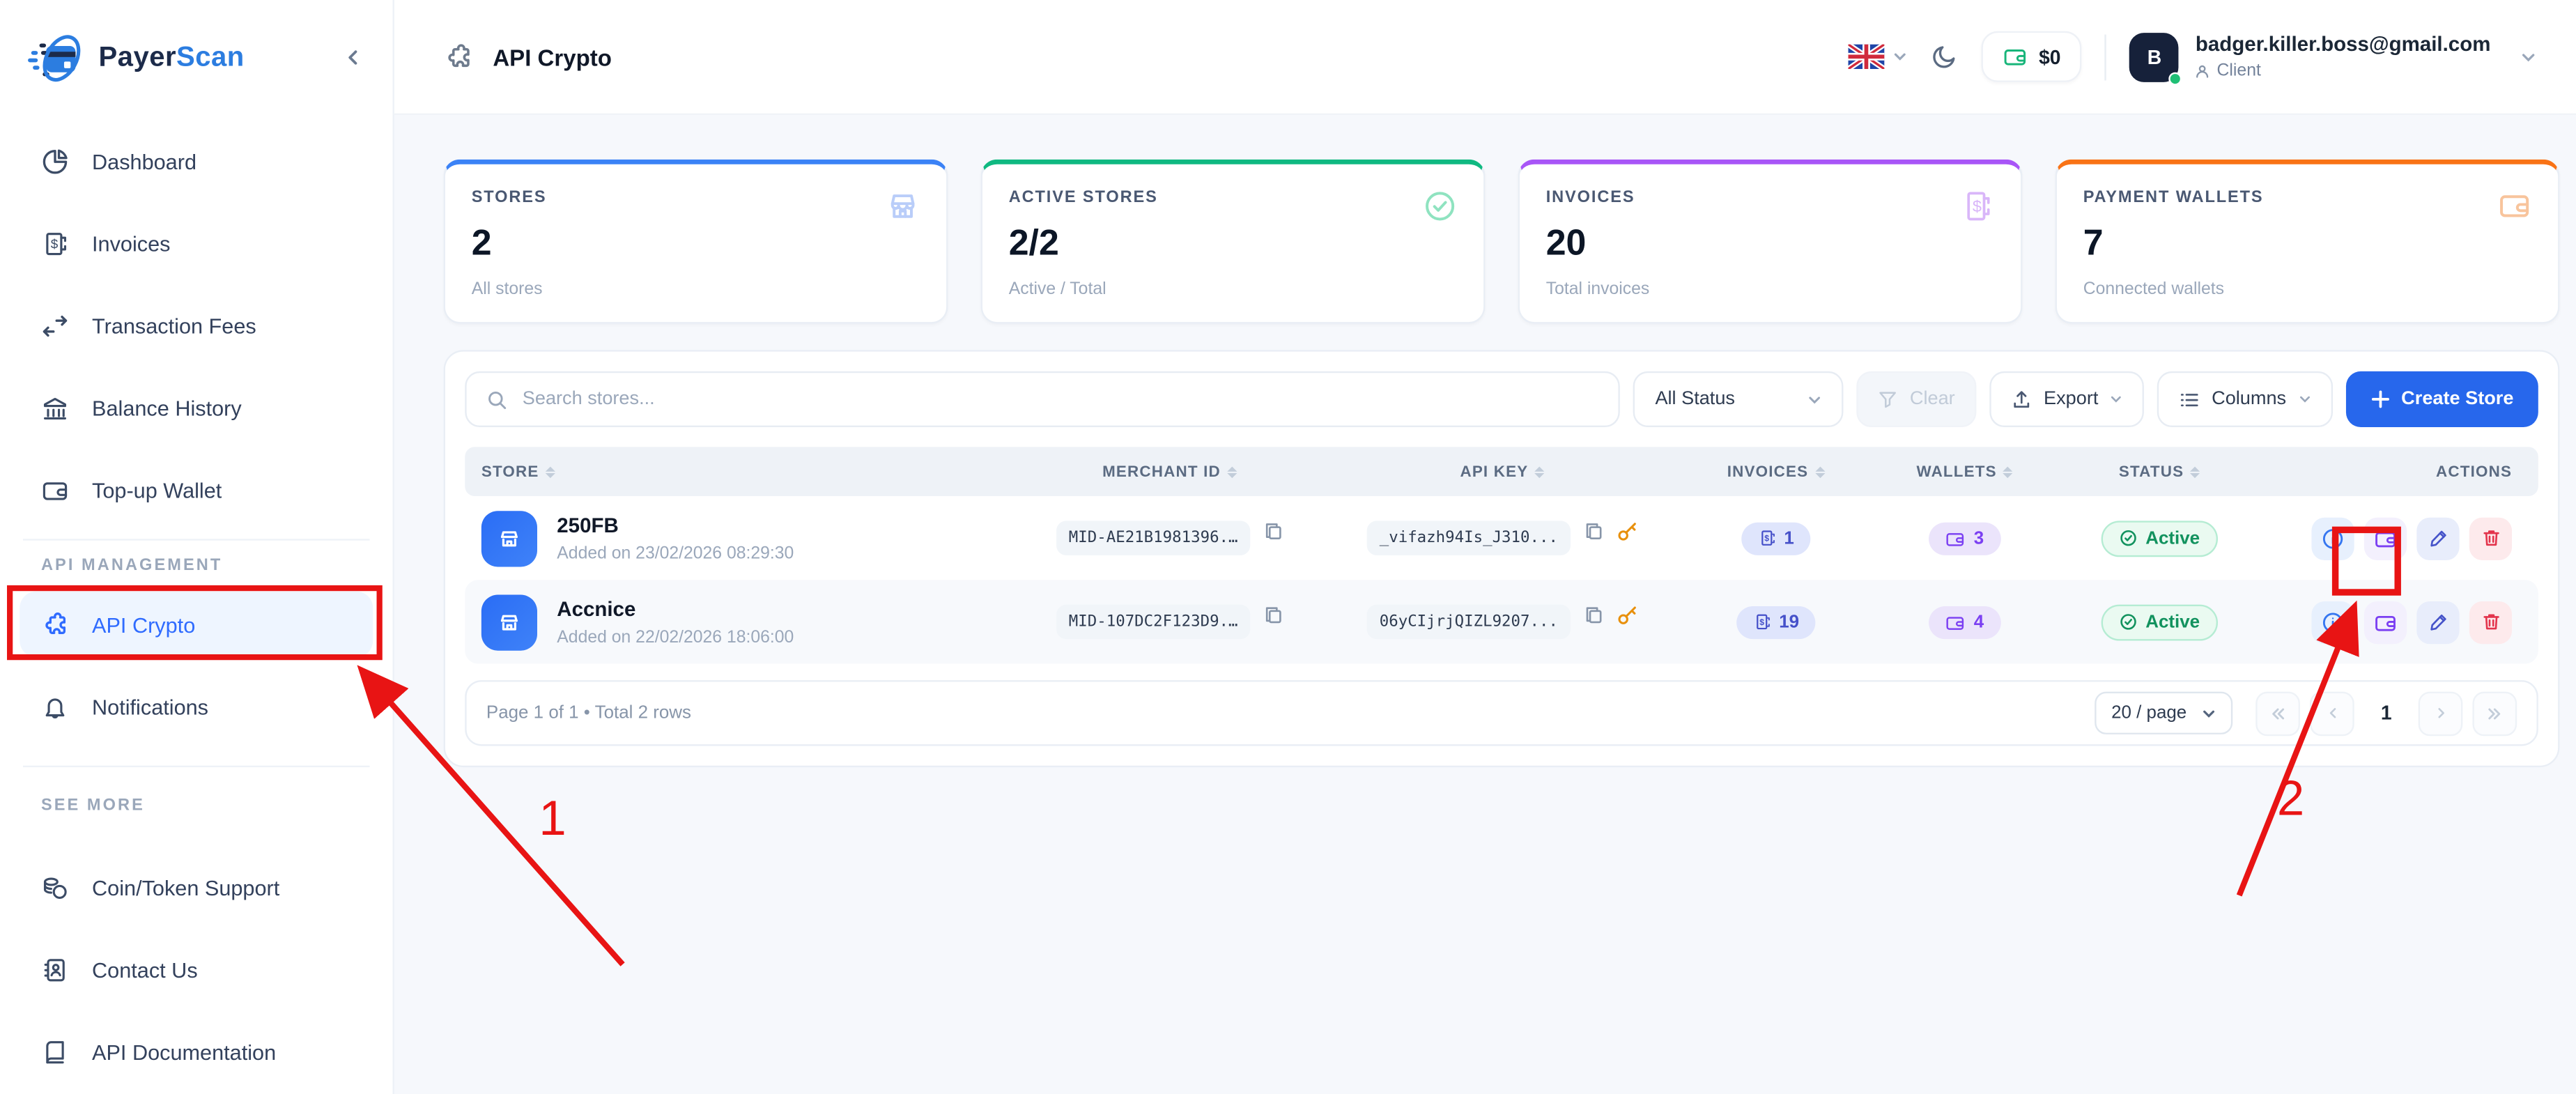 This screenshot has height=1094, width=2576. I want to click on stat-sublabel: Total invoices, so click(1598, 289).